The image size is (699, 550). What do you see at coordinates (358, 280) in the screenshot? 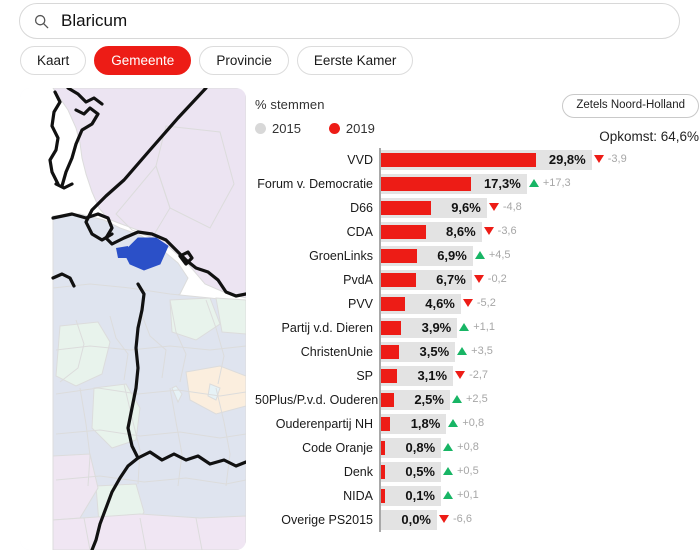
I see `party-label: PvdA` at bounding box center [358, 280].